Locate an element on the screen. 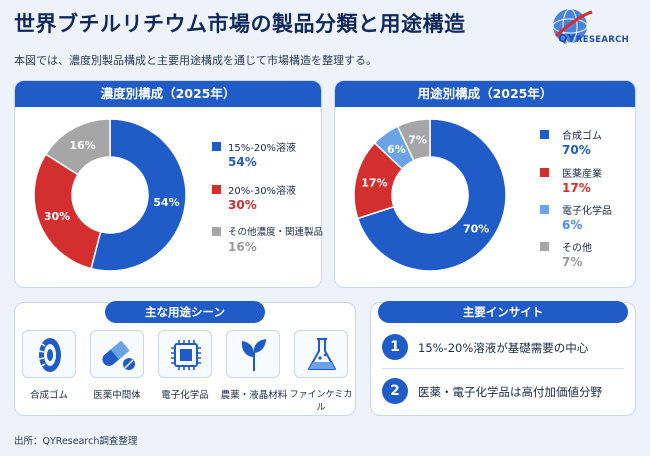 The image size is (650, 456). scene-label-pharma: 医薬中間体 is located at coordinates (117, 395).